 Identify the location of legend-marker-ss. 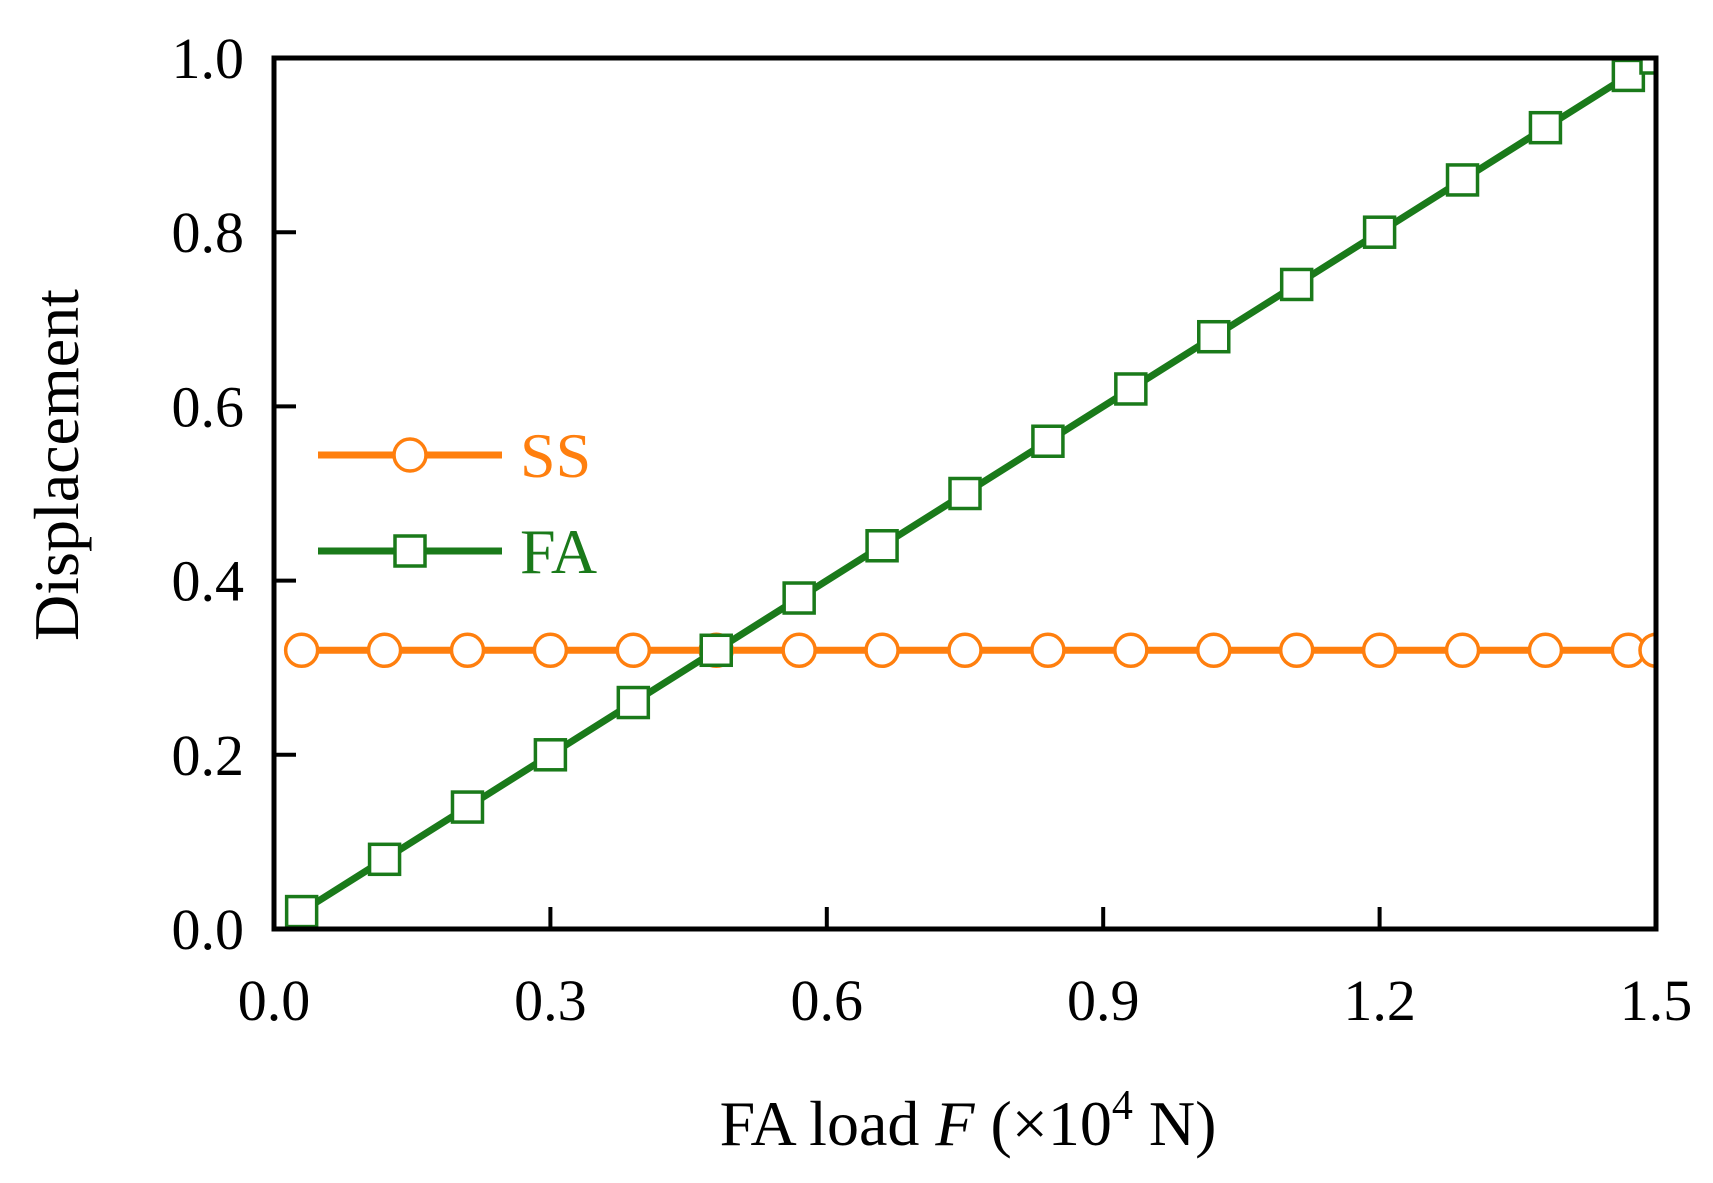
(410, 455).